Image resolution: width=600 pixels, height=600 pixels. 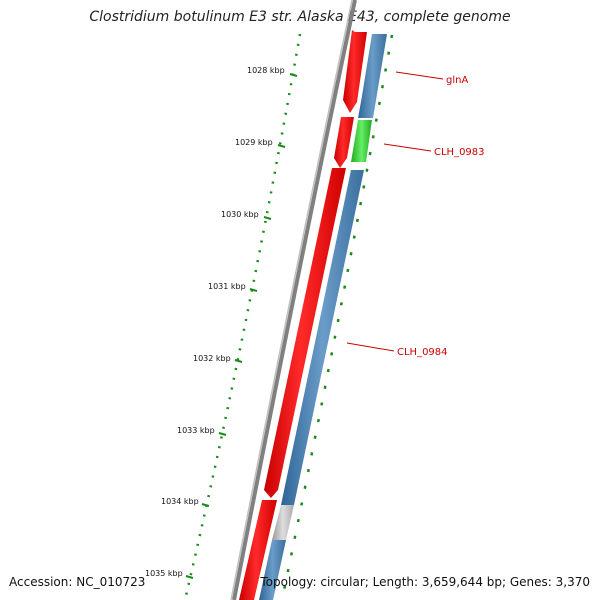 What do you see at coordinates (240, 214) in the screenshot?
I see `tick-label-1030: 1030 kbp` at bounding box center [240, 214].